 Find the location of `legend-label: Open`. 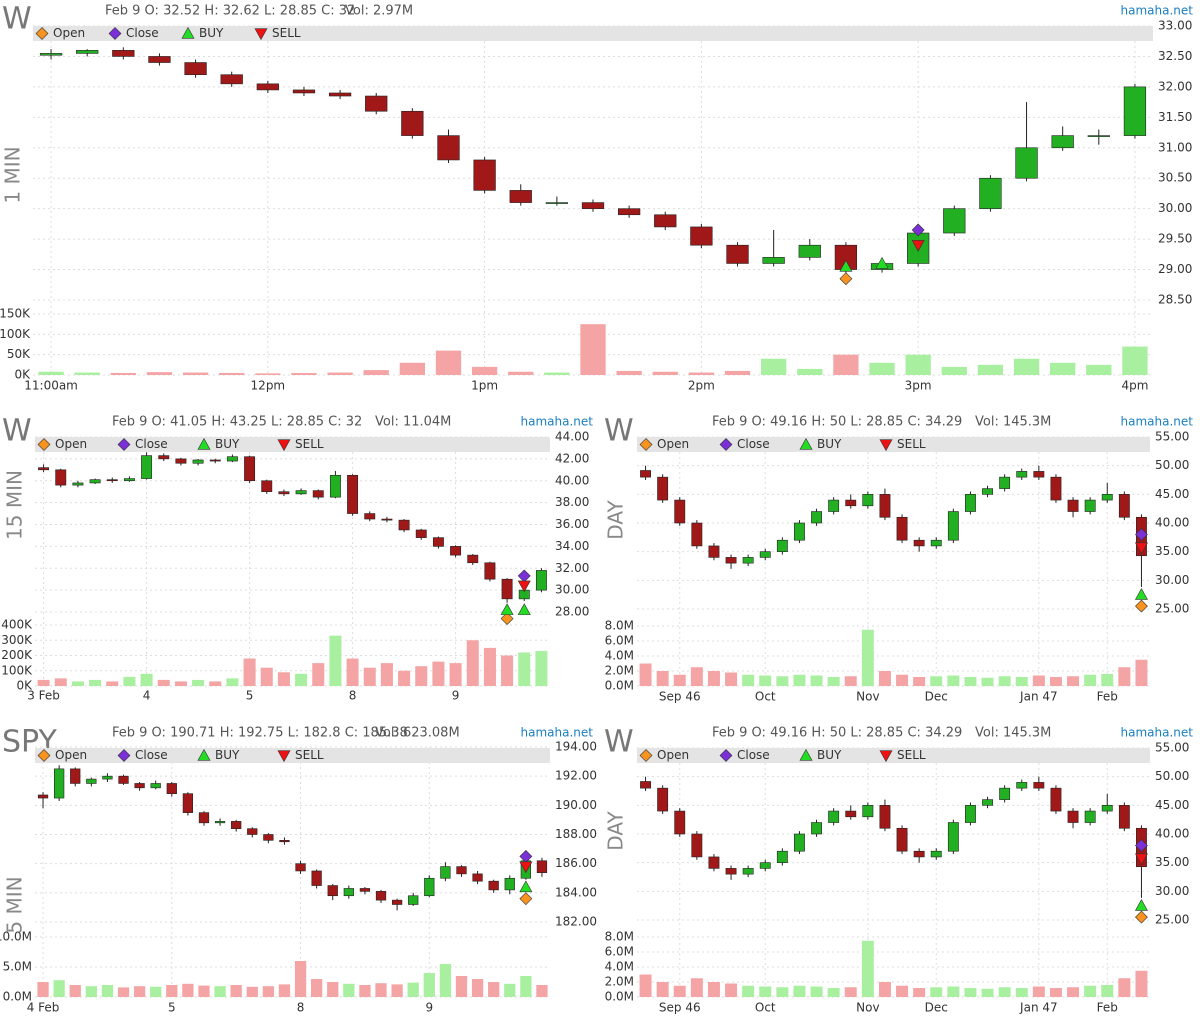

legend-label: Open is located at coordinates (71, 755).